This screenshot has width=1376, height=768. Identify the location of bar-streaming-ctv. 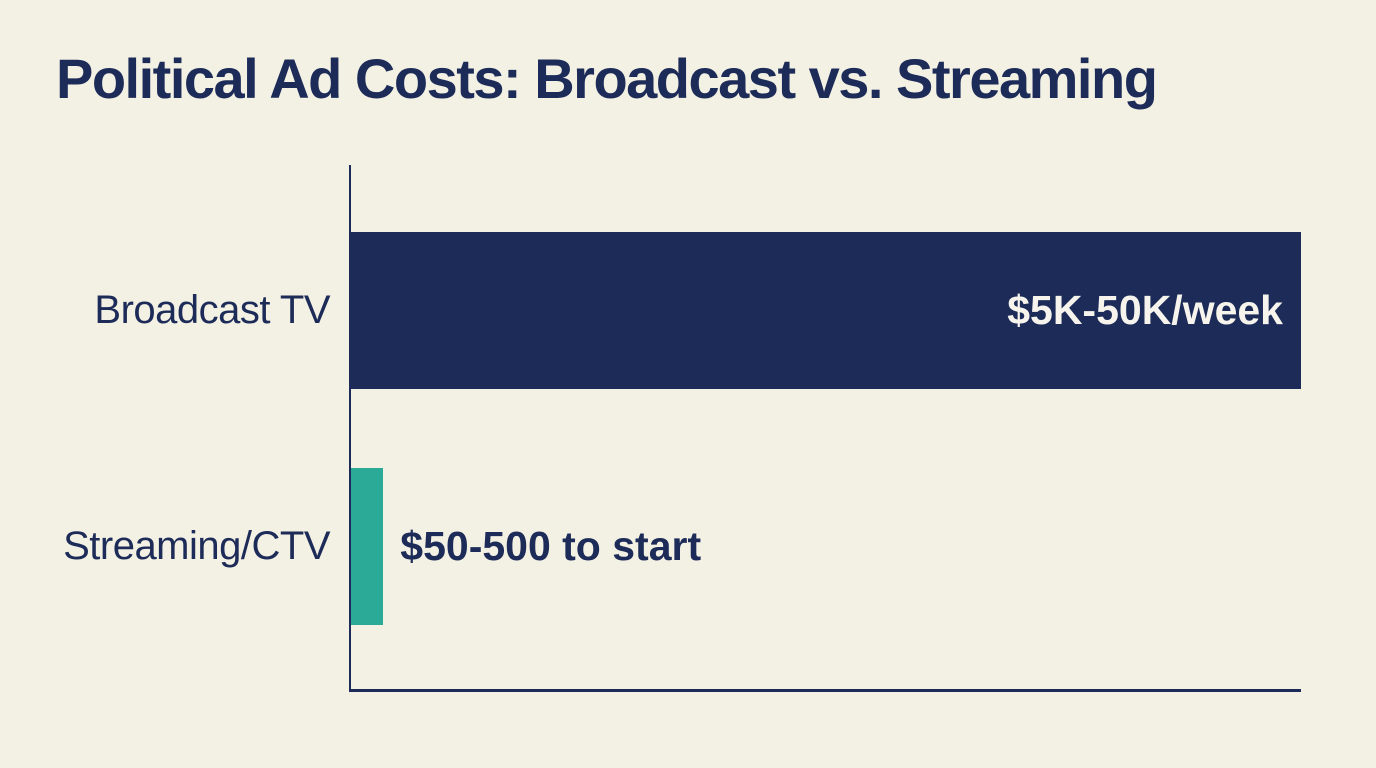
(367, 546).